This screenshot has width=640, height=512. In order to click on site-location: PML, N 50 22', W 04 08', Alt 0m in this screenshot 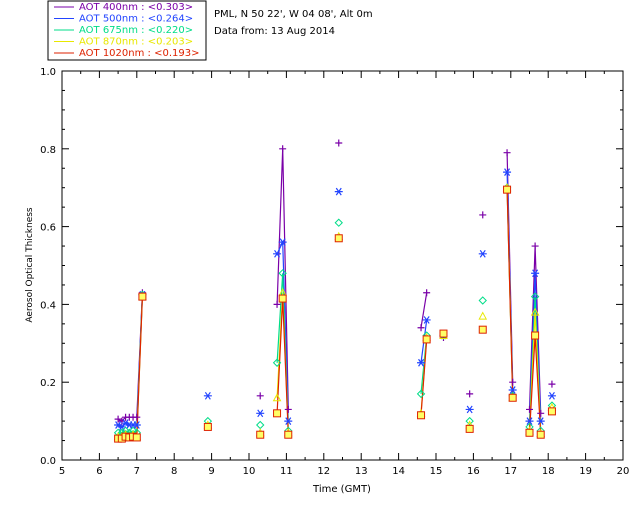, I will do `click(293, 14)`.